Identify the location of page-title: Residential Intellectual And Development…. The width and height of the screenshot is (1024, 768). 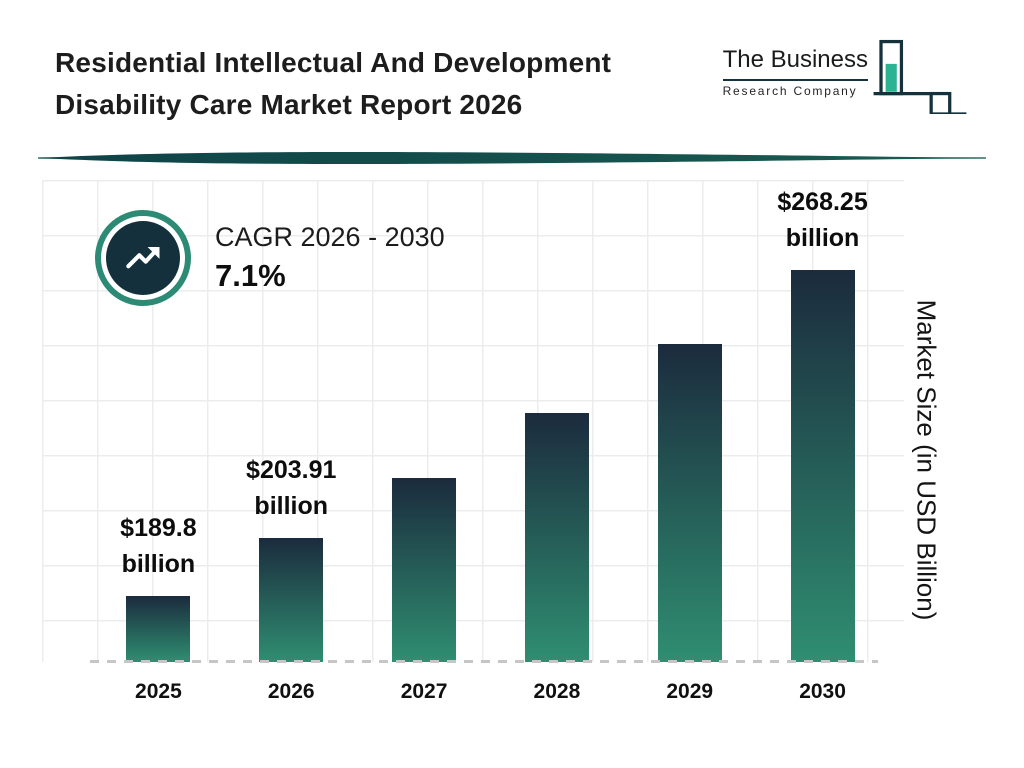
(333, 84).